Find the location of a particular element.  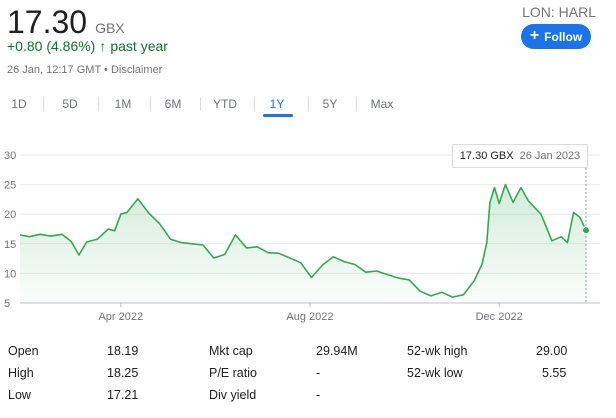

x-tick-label: Aug 2022 is located at coordinates (309, 317).